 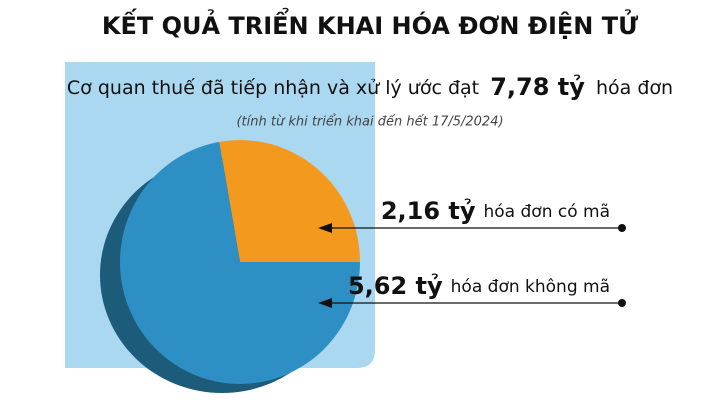 I want to click on subtitle-text: hóa đơn, so click(x=634, y=88).